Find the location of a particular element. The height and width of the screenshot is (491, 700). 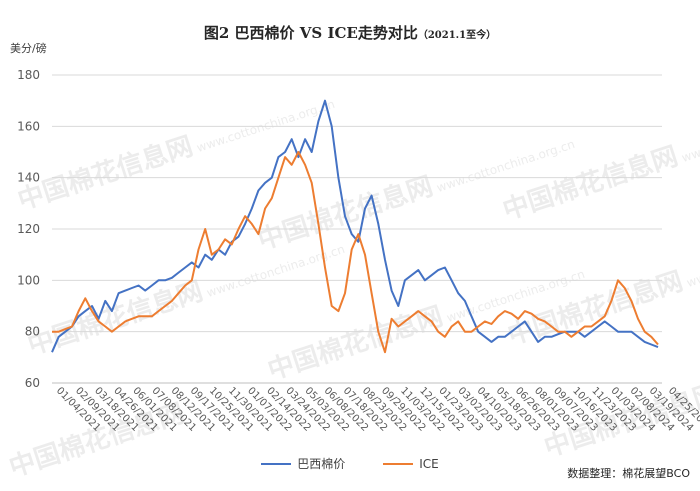

chart-title-suffix: （2021.1至今） is located at coordinates (457, 35).